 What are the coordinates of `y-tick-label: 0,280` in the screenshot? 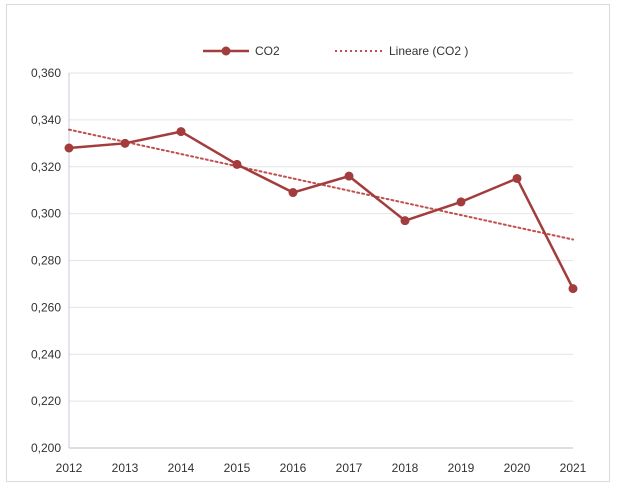 It's located at (46, 261).